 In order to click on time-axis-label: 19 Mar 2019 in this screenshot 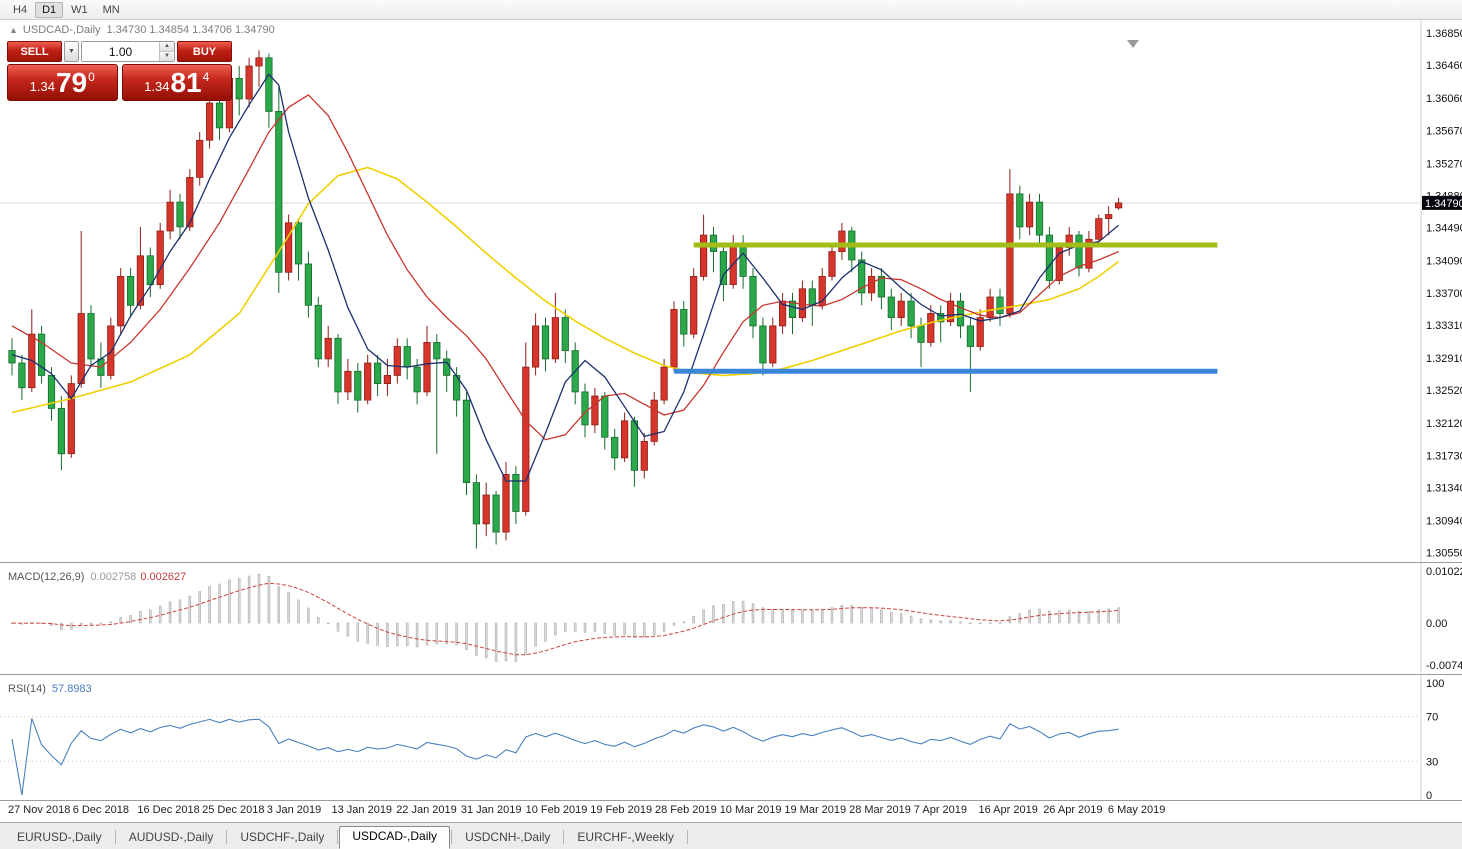, I will do `click(815, 810)`.